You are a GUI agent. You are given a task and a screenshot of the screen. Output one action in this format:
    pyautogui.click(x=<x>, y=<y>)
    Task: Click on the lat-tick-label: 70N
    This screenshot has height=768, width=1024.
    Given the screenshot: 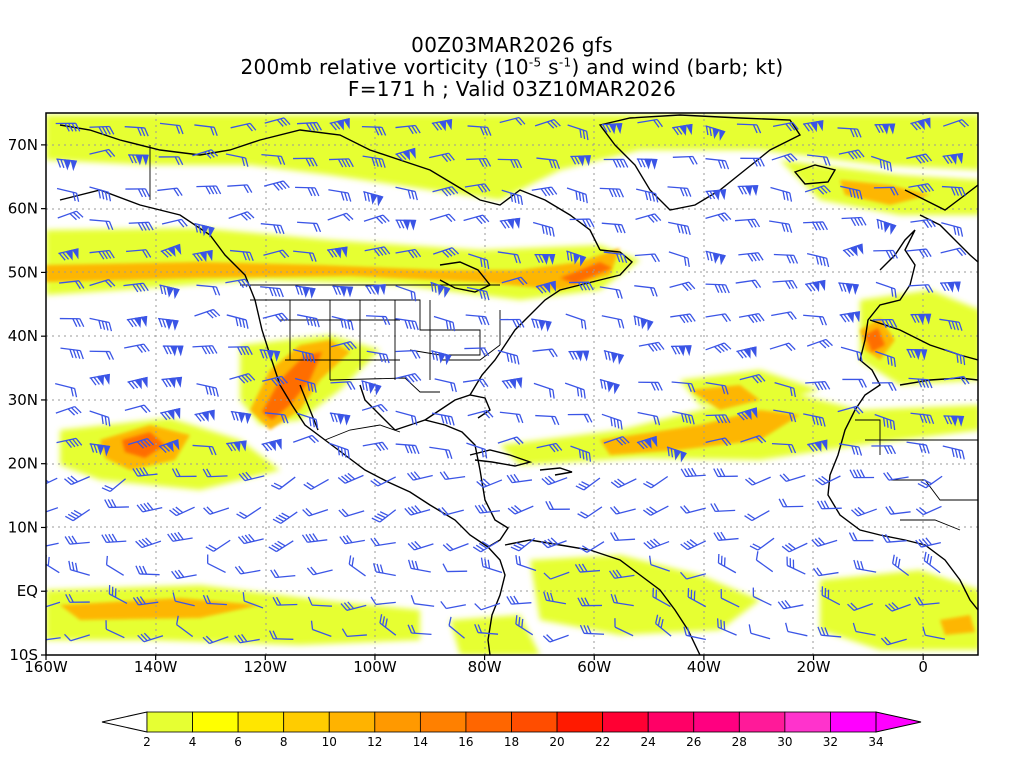 What is the action you would take?
    pyautogui.click(x=23, y=145)
    